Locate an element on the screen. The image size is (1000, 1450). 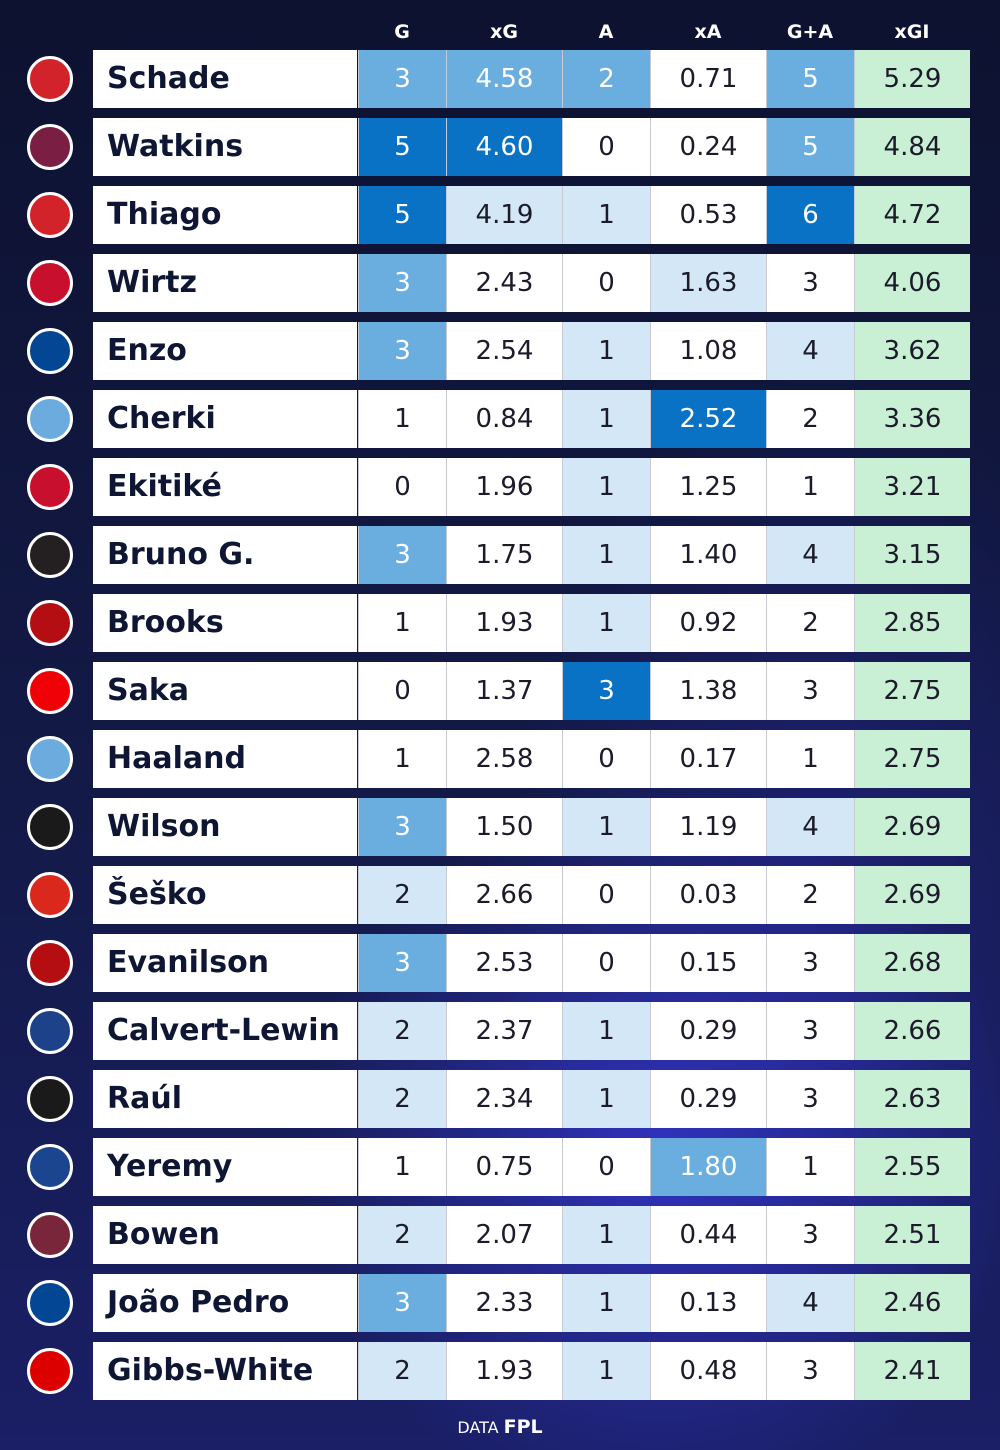
cell-xg: 2.53 is located at coordinates (504, 963).